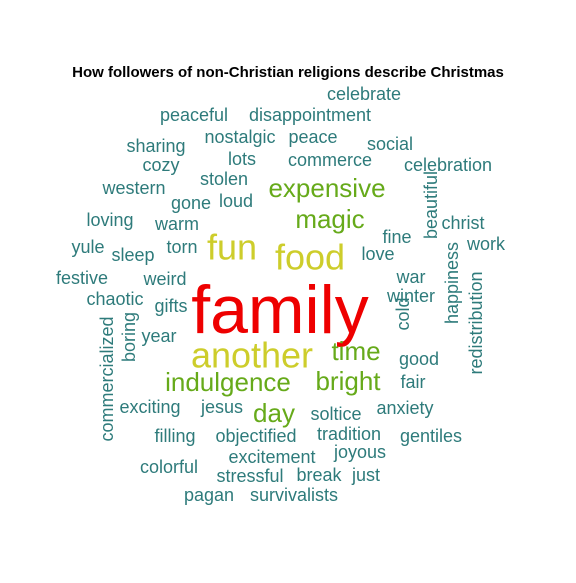 The image size is (576, 583). What do you see at coordinates (359, 452) in the screenshot?
I see `word-joyous: joyous` at bounding box center [359, 452].